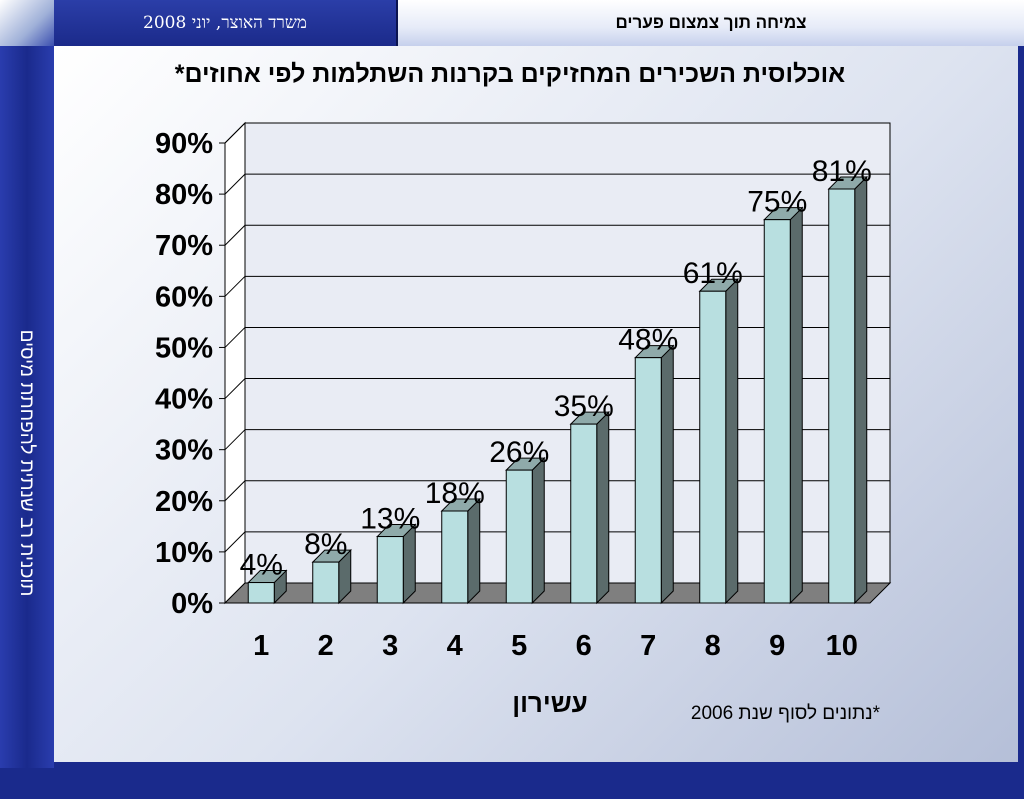  Describe the element at coordinates (184, 400) in the screenshot. I see `y-tick-label: 40%` at that location.